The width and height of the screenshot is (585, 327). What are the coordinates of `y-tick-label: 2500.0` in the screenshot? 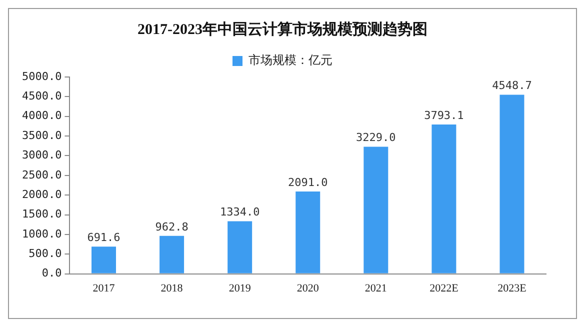 It's located at (42, 175).